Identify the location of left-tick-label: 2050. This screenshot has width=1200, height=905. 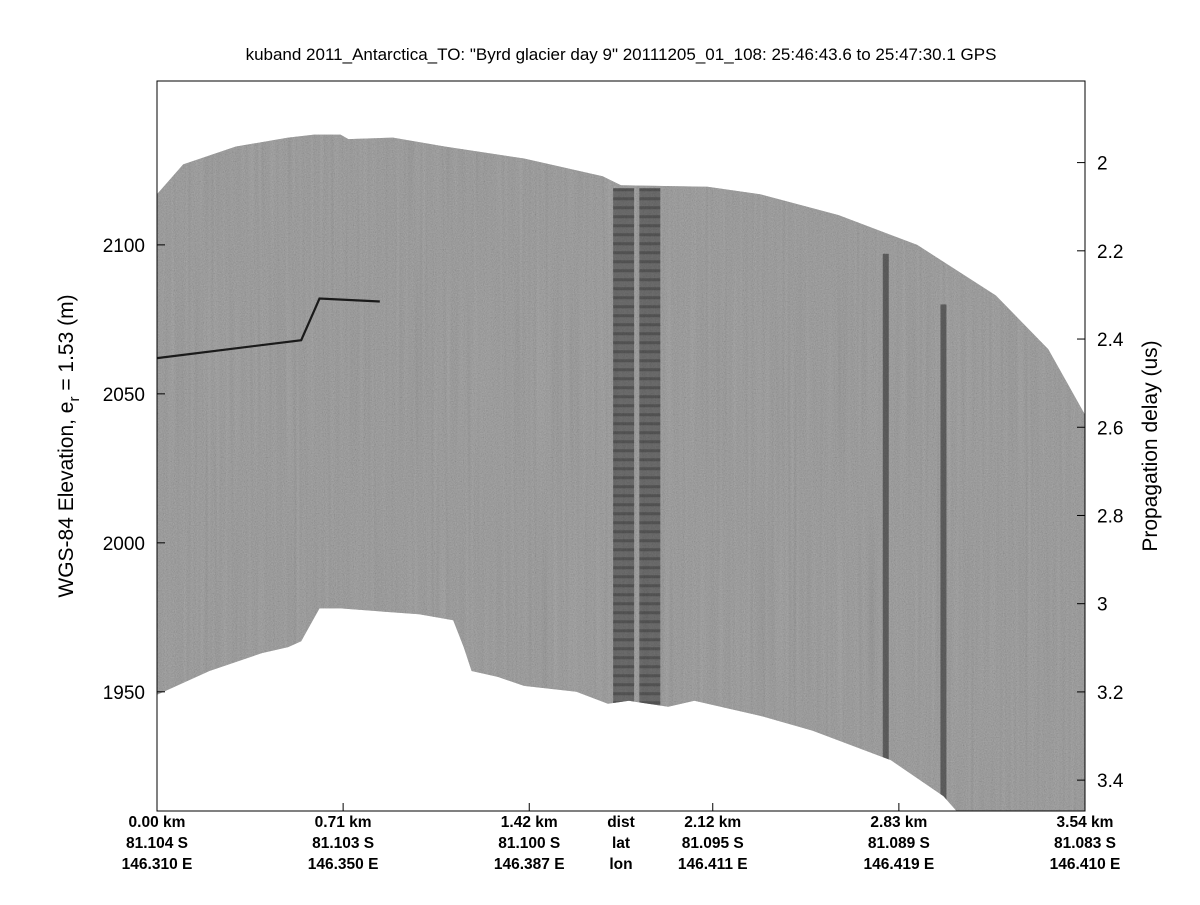
(124, 395).